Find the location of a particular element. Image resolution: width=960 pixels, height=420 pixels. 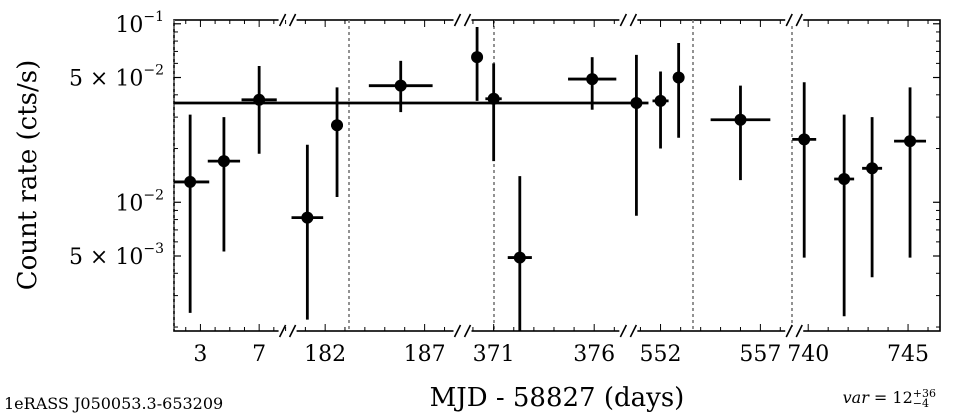

y-tick-label: 10⁻² is located at coordinates (139, 201).